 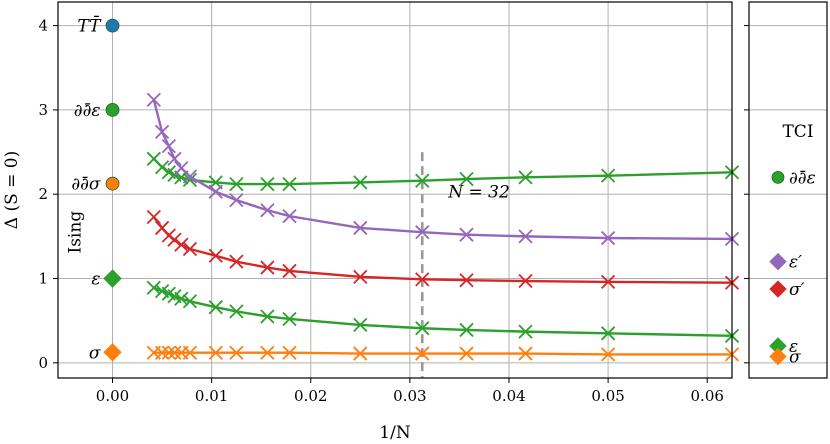 What do you see at coordinates (76, 232) in the screenshot?
I see `ising-label: Ising` at bounding box center [76, 232].